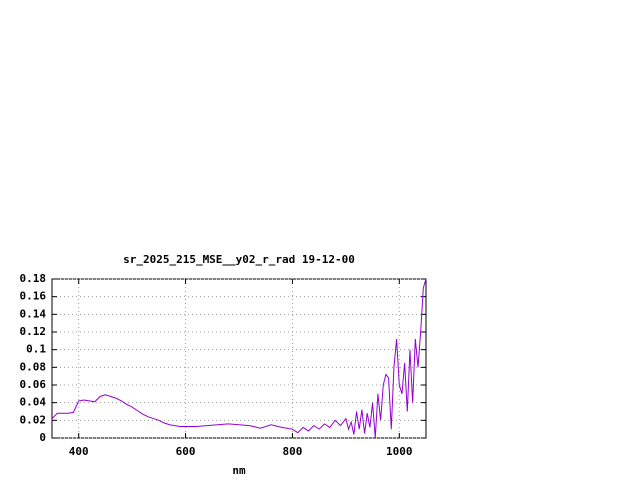 This screenshot has height=480, width=640. What do you see at coordinates (79, 451) in the screenshot?
I see `x-tick-label: 400` at bounding box center [79, 451].